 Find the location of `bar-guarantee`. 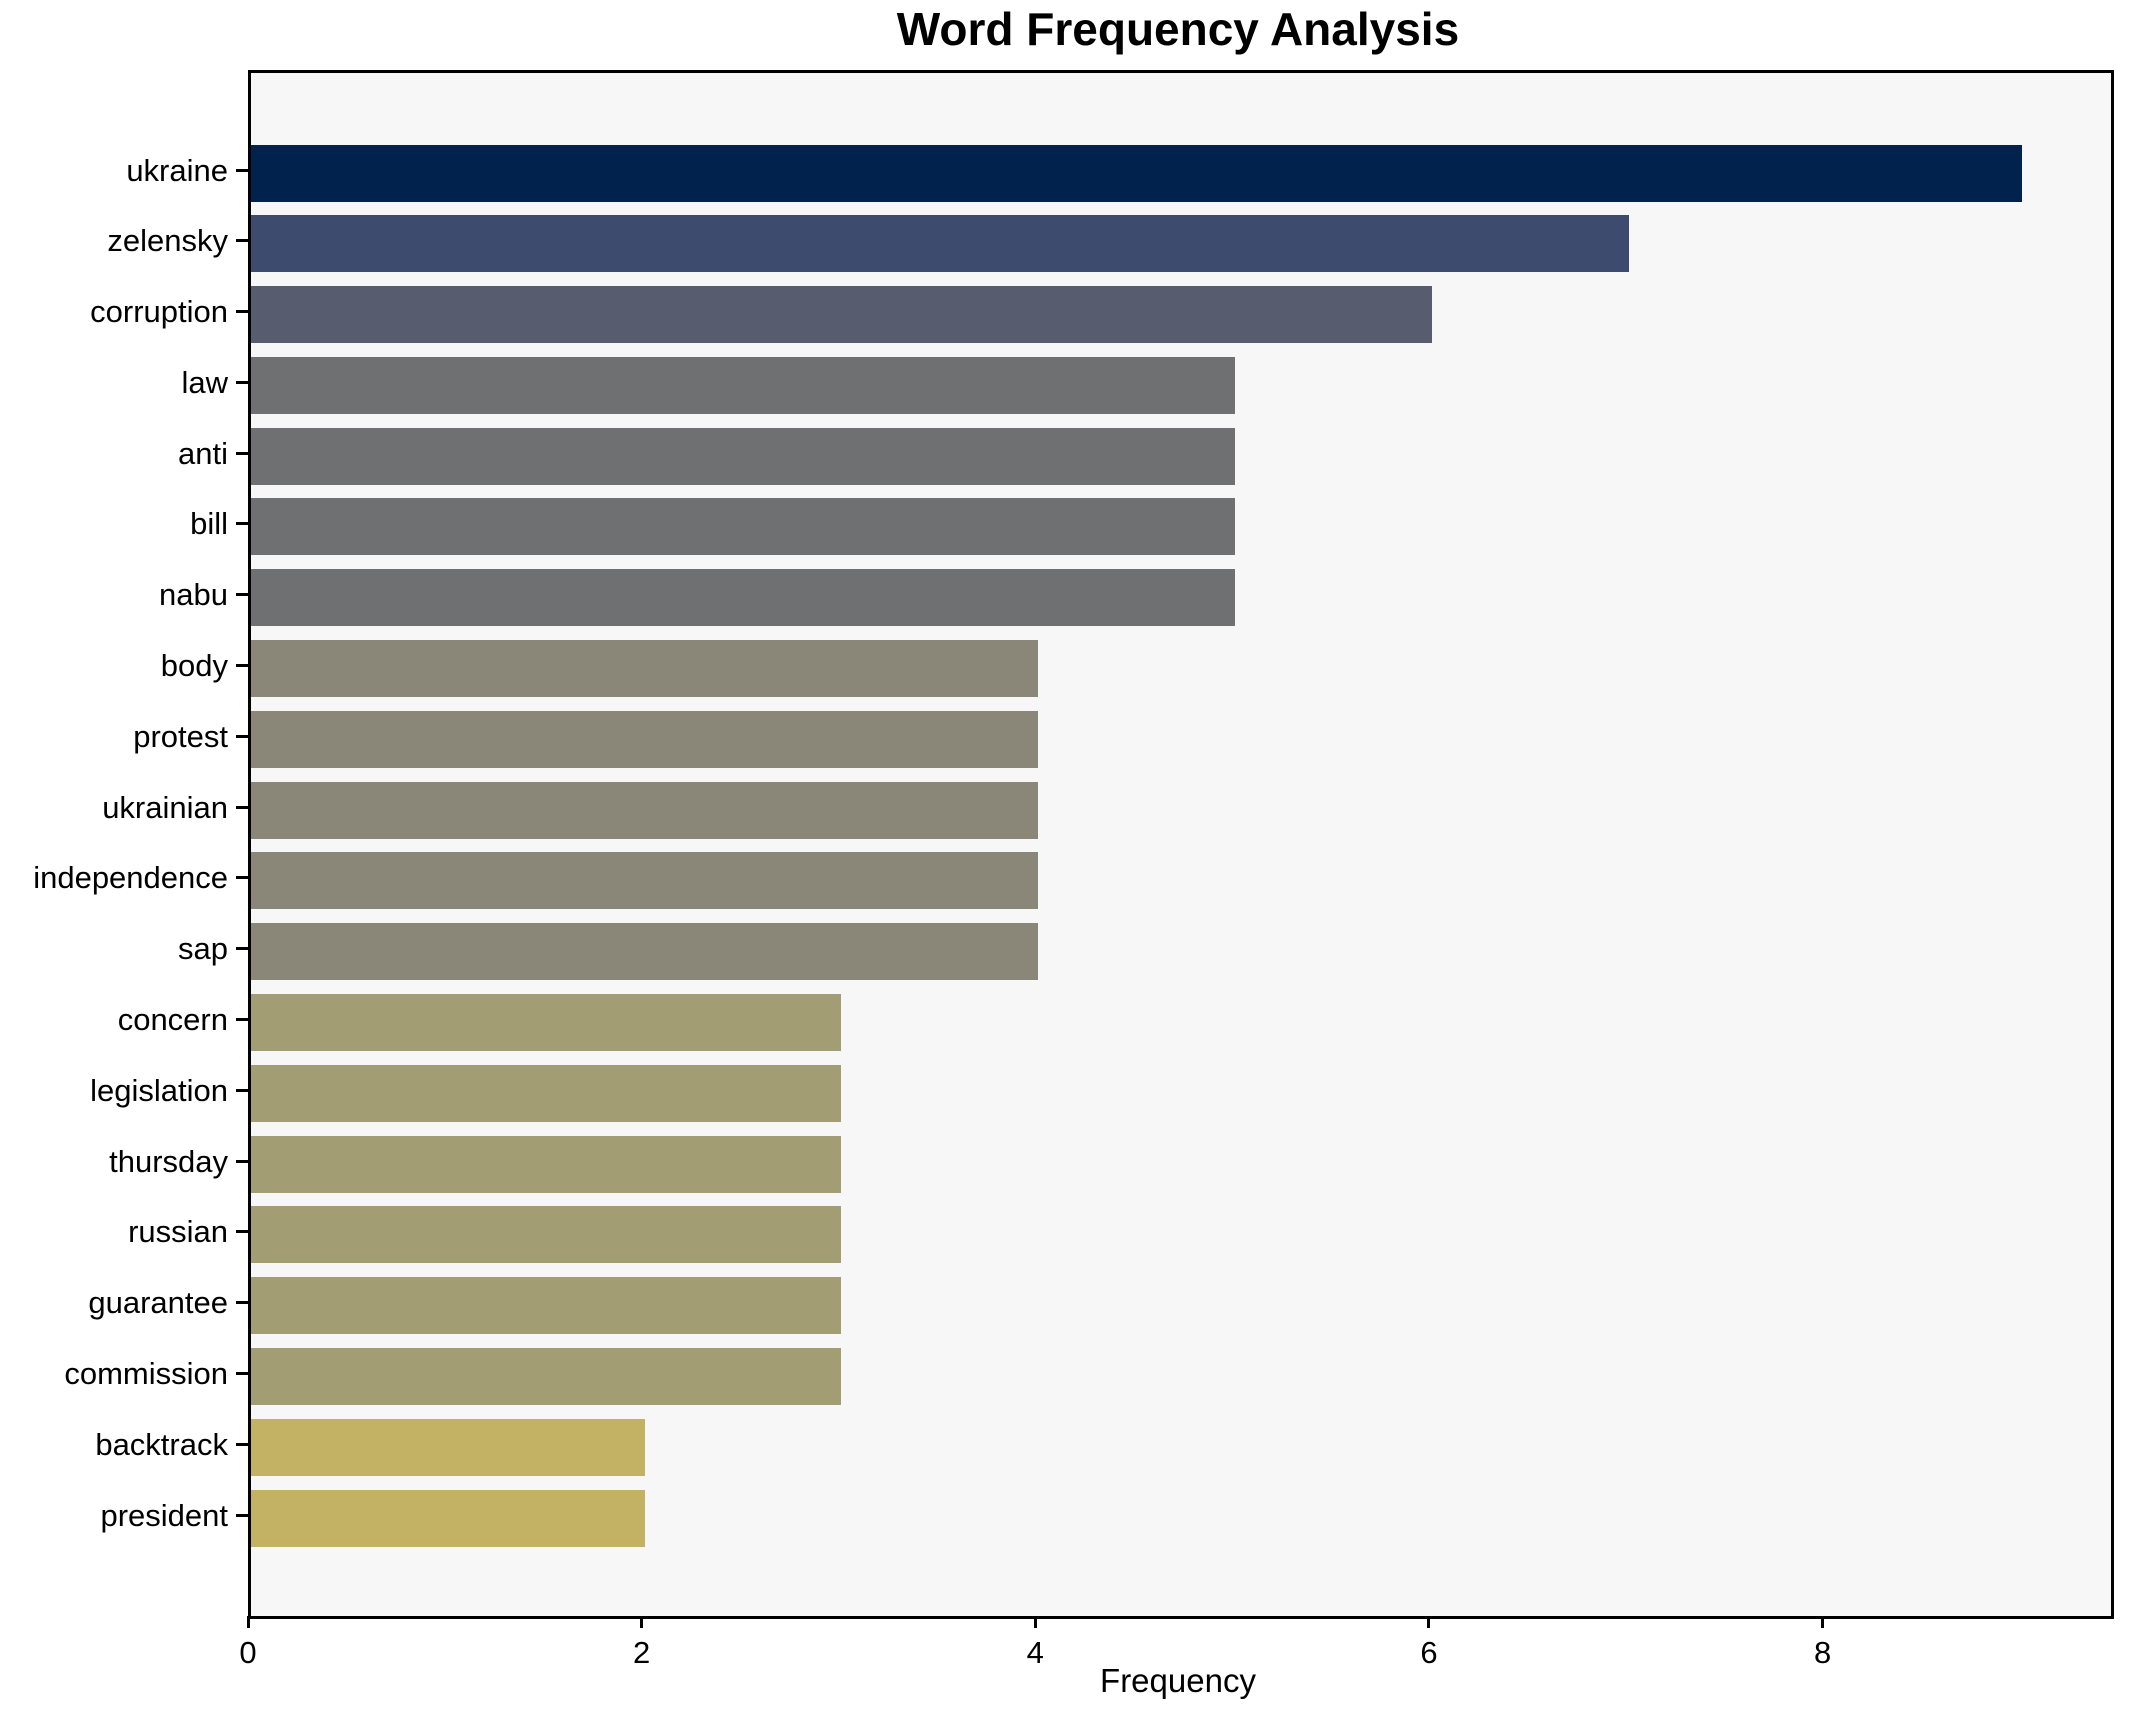

bar-guarantee is located at coordinates (546, 1306).